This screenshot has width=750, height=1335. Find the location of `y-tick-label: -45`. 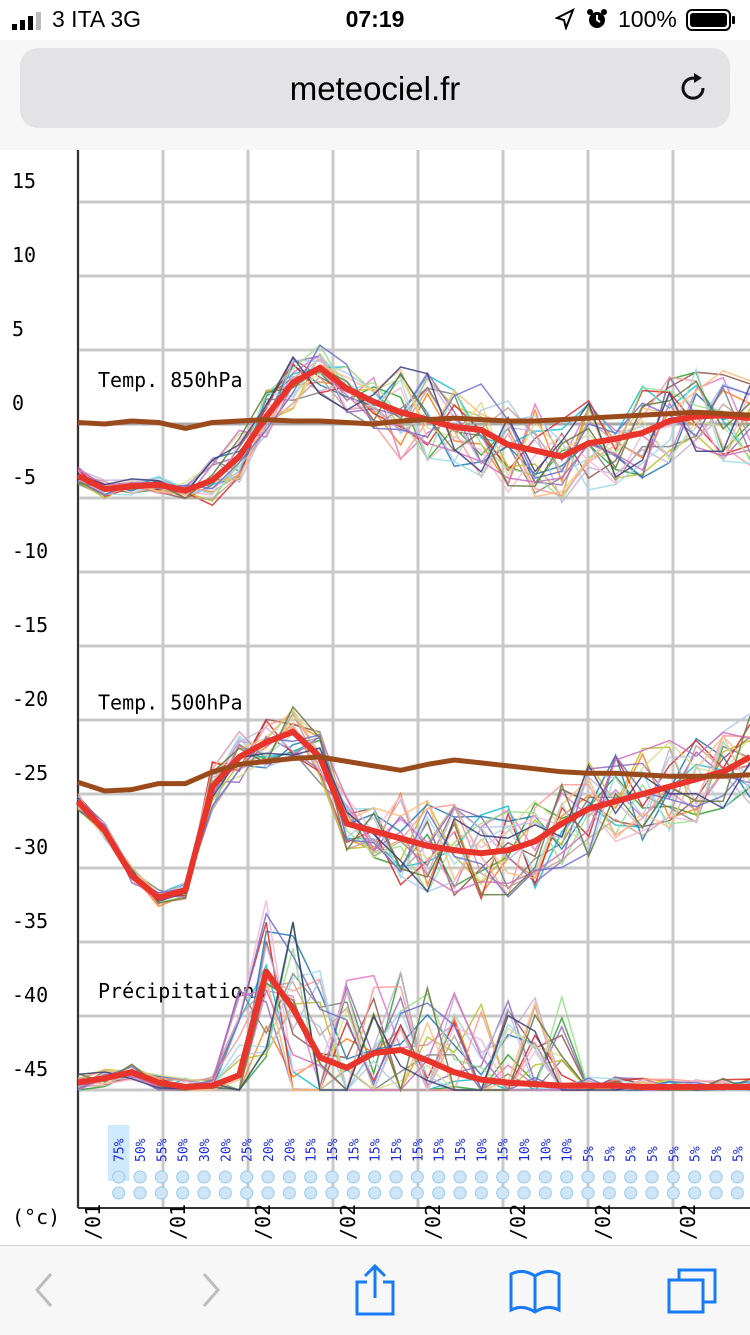

y-tick-label: -45 is located at coordinates (30, 1069).